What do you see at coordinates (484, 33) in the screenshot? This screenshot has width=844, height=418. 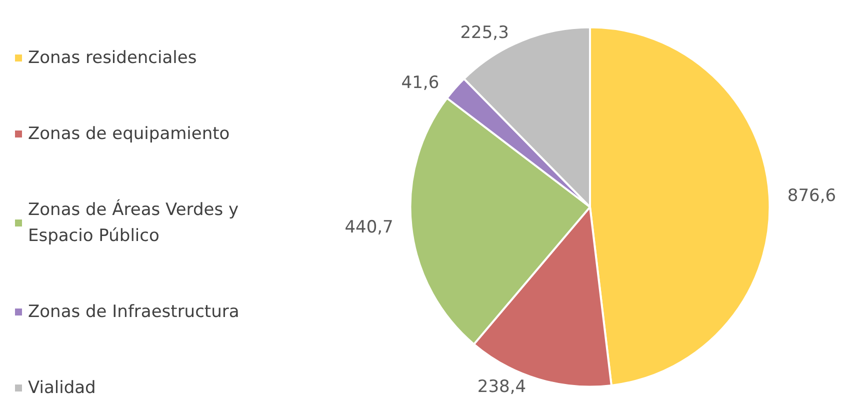 I see `data-label: 225,3` at bounding box center [484, 33].